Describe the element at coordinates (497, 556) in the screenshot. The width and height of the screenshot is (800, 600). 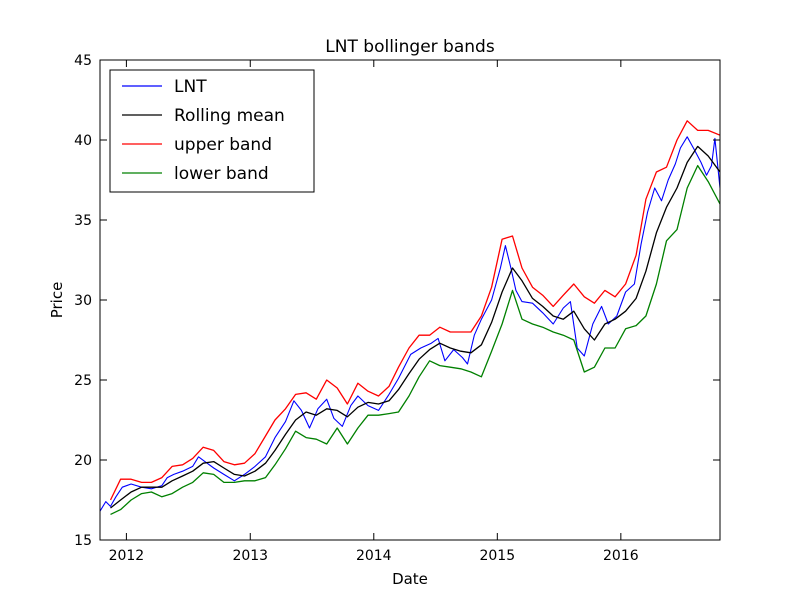
I see `x-tick-label: 2015` at that location.